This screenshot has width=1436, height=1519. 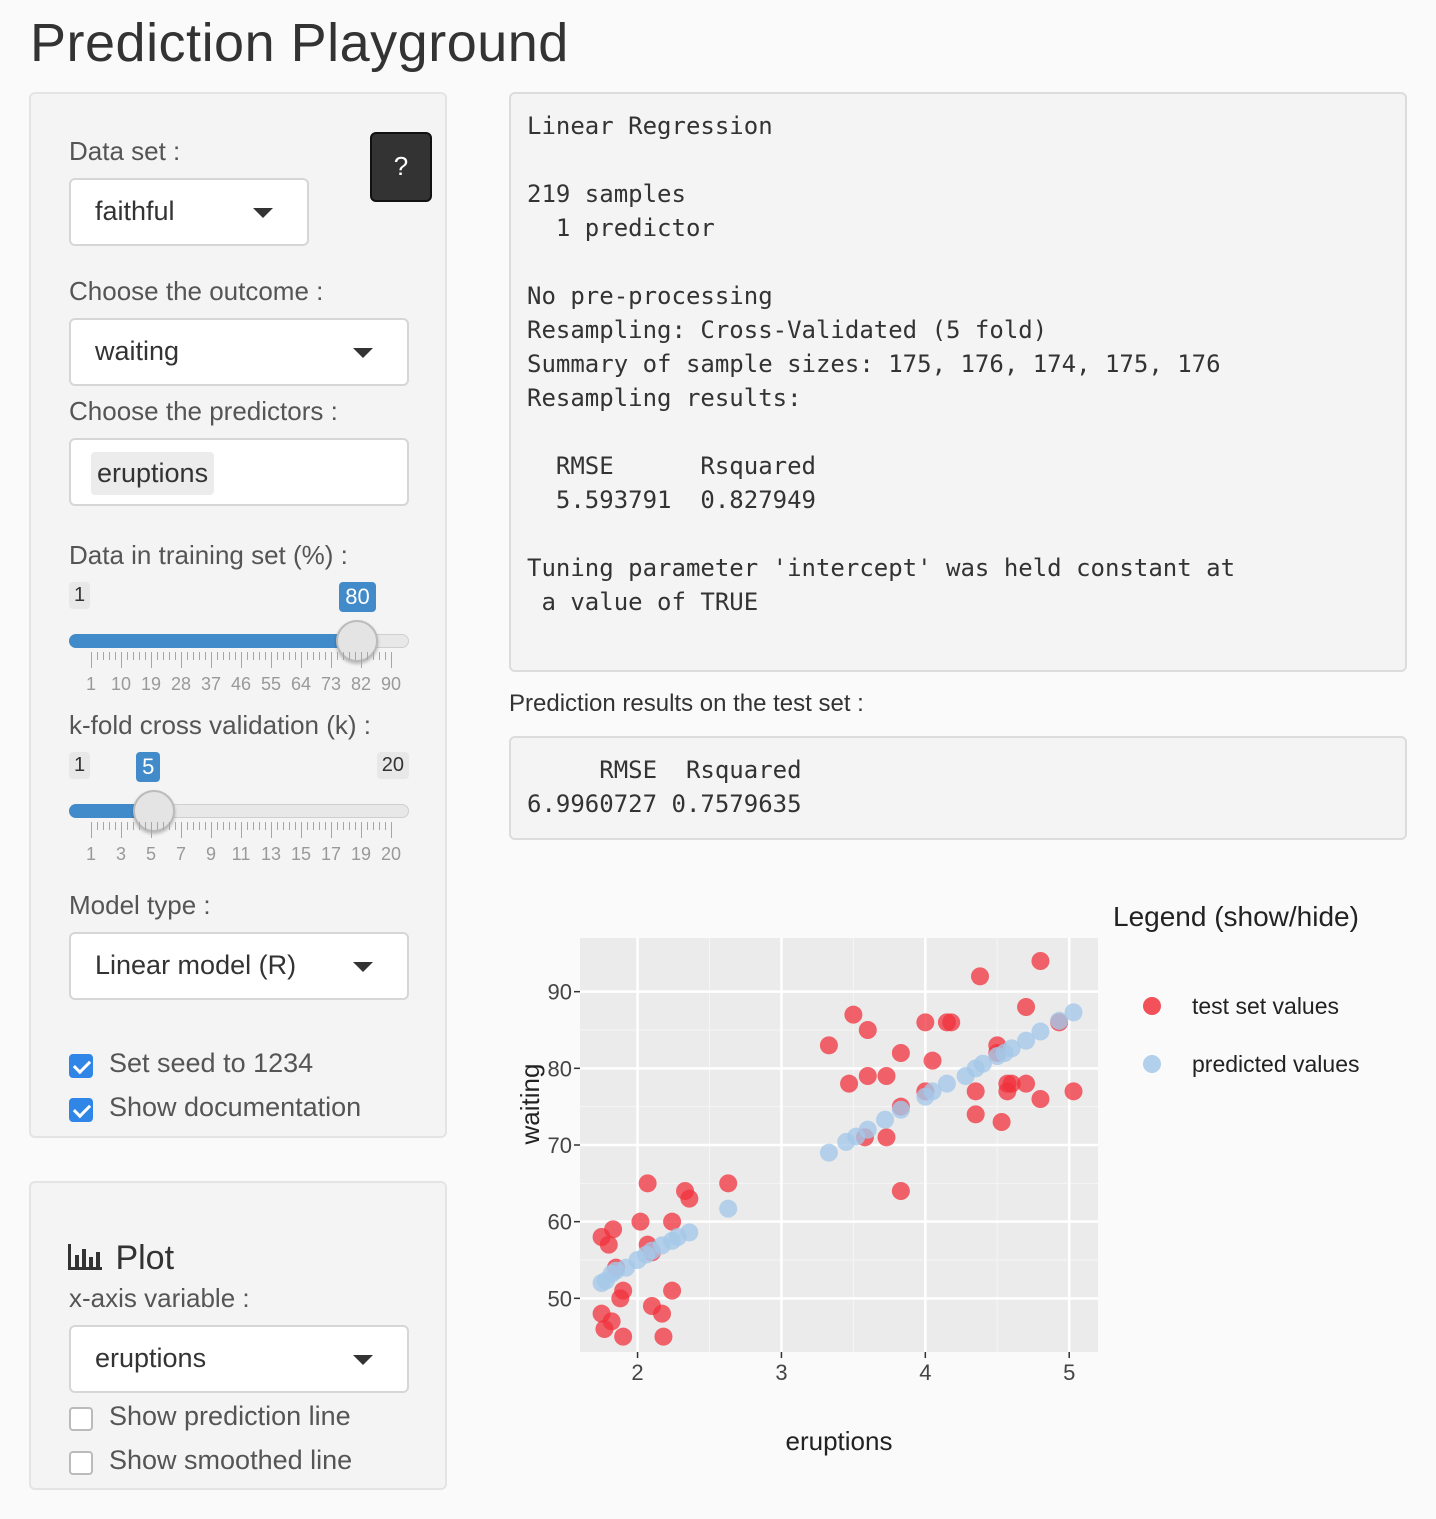 I want to click on chevron-down-icon, so click(x=363, y=967).